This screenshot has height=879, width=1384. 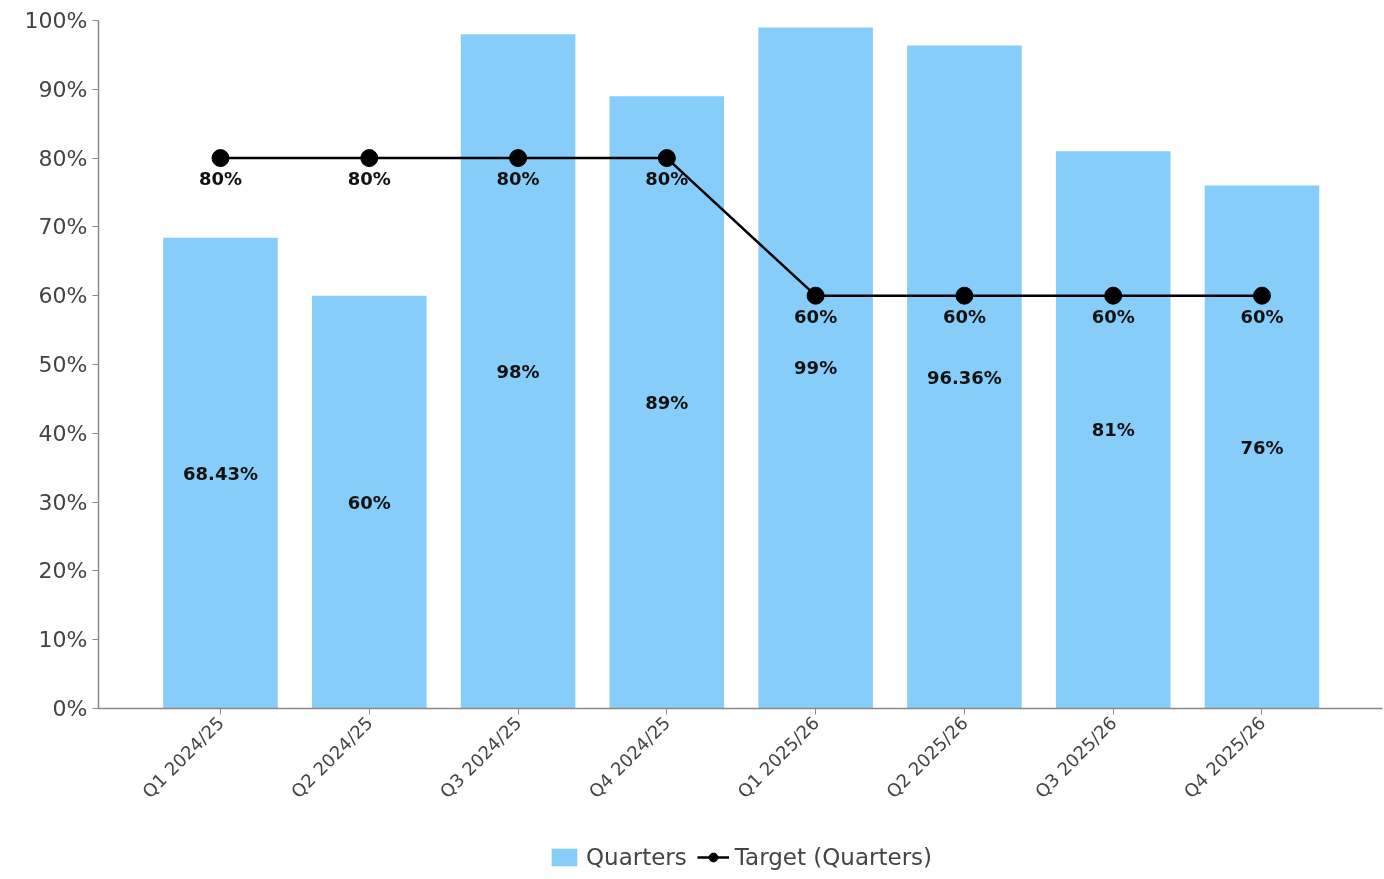 I want to click on data-label: 76%, so click(x=1262, y=447).